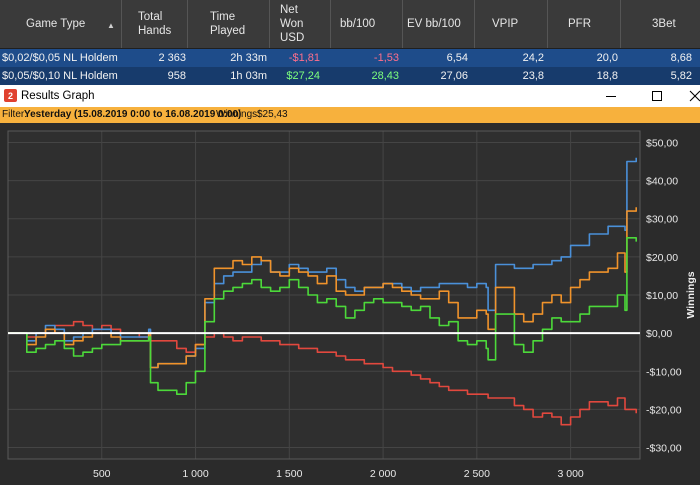 The width and height of the screenshot is (700, 485). What do you see at coordinates (150, 17) in the screenshot?
I see `column-header-total-hands-line1: Total` at bounding box center [150, 17].